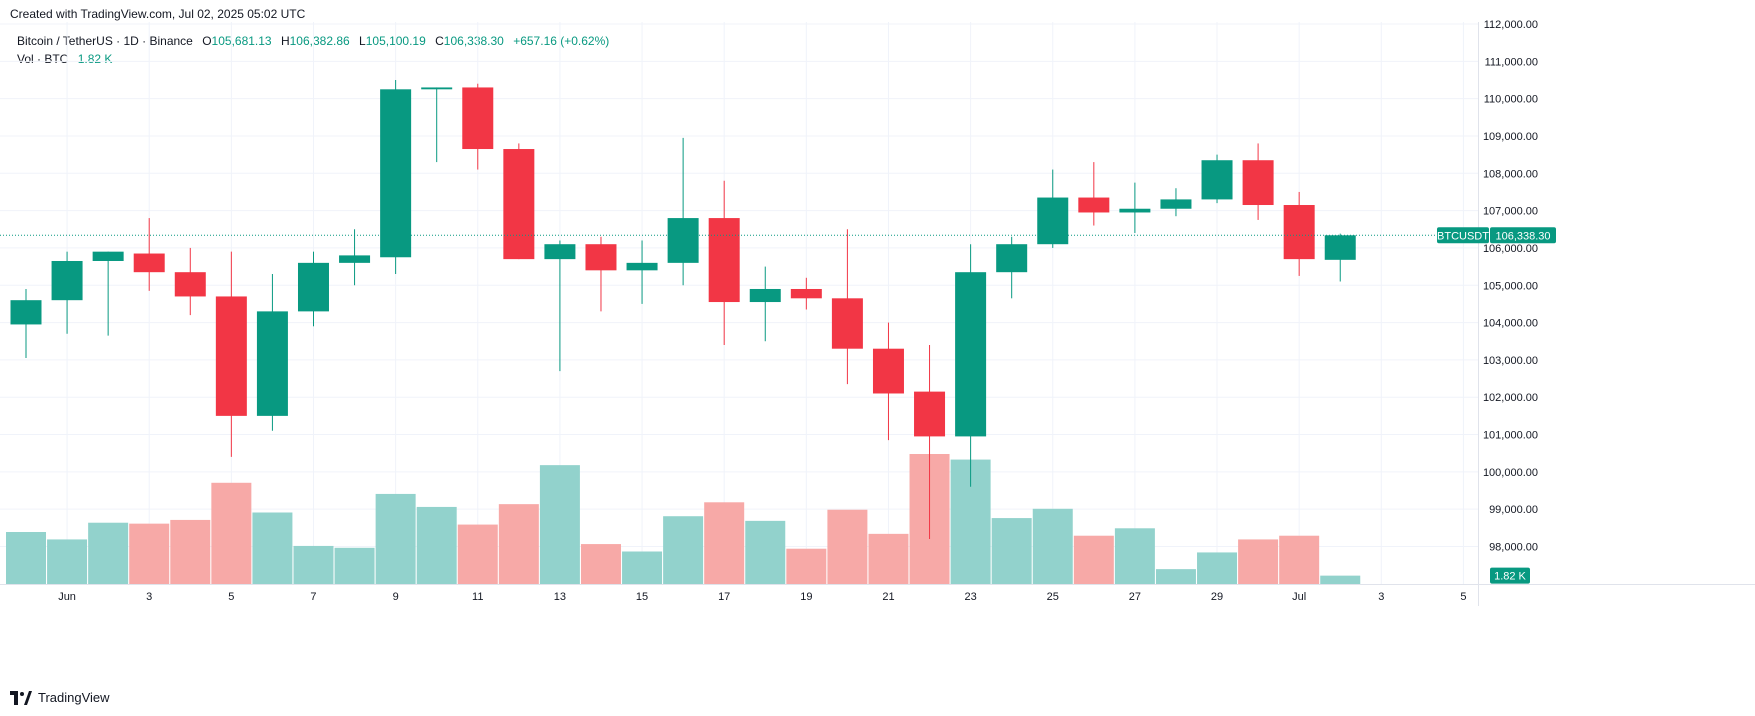  I want to click on high-value: 106,382.86, so click(319, 41).